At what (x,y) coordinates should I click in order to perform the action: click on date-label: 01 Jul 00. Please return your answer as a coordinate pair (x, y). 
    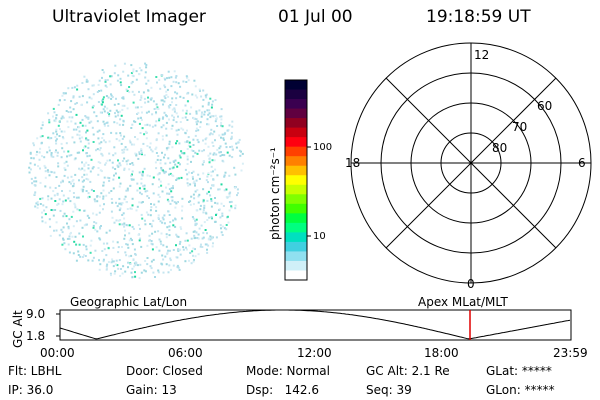
    Looking at the image, I should click on (315, 17).